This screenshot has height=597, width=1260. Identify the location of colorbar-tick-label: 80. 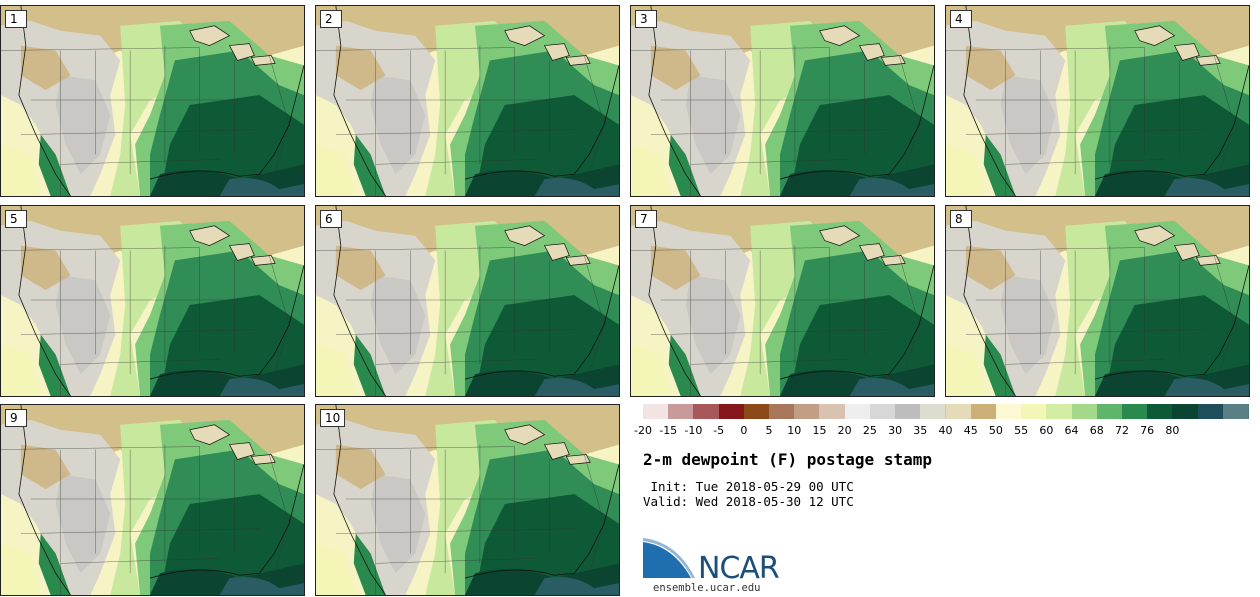
(1172, 430).